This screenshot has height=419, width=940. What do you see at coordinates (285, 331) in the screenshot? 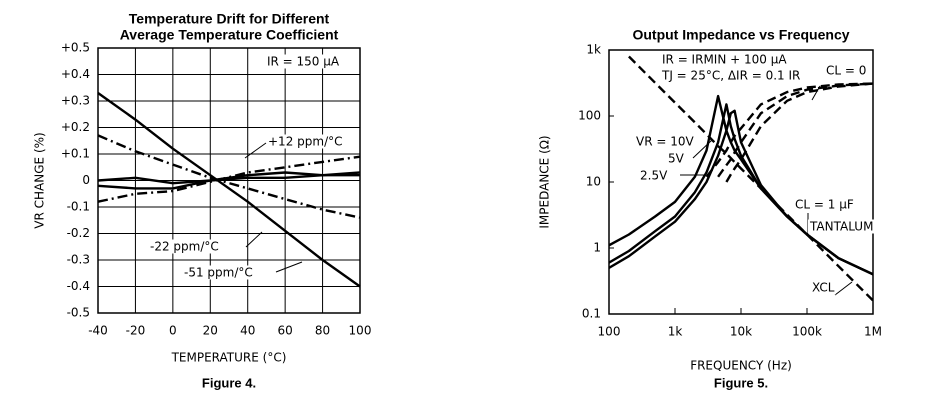
I see `x-tick-label: 60` at bounding box center [285, 331].